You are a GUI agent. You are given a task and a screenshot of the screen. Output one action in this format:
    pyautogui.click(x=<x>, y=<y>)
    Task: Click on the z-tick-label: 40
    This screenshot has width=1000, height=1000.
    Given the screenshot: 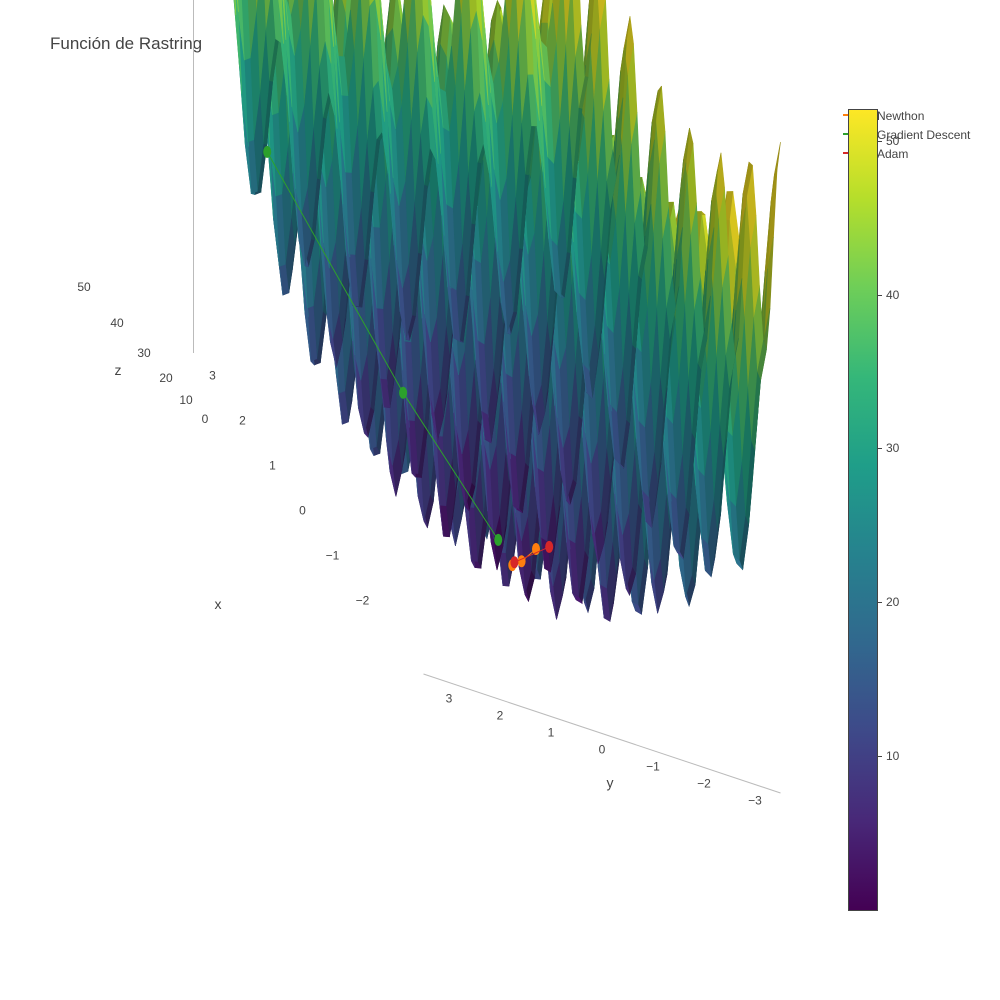 What is the action you would take?
    pyautogui.click(x=117, y=323)
    